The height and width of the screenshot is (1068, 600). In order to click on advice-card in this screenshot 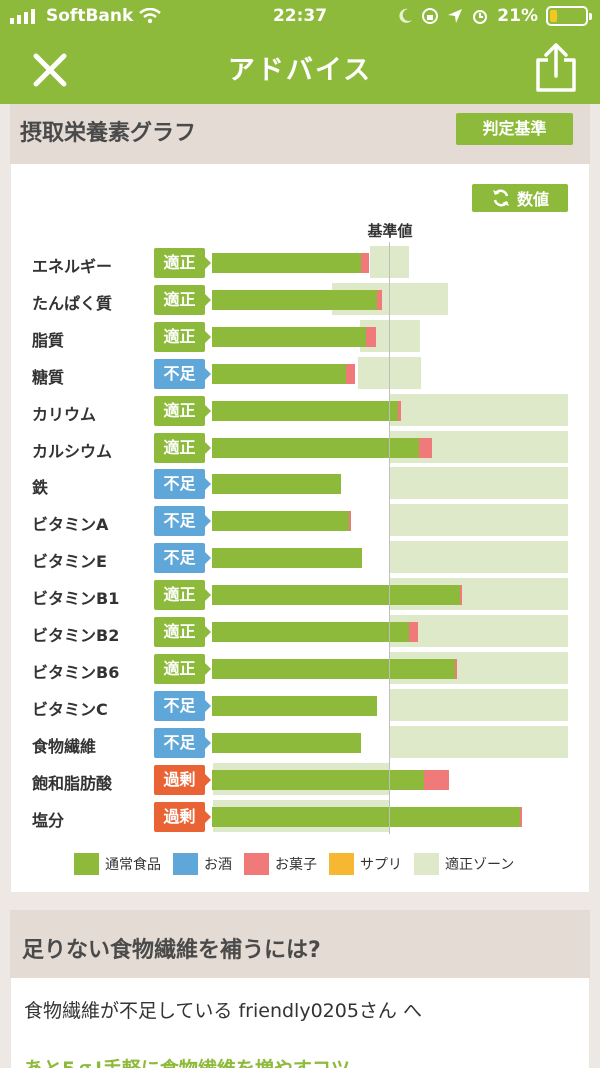, I will do `click(300, 1023)`.